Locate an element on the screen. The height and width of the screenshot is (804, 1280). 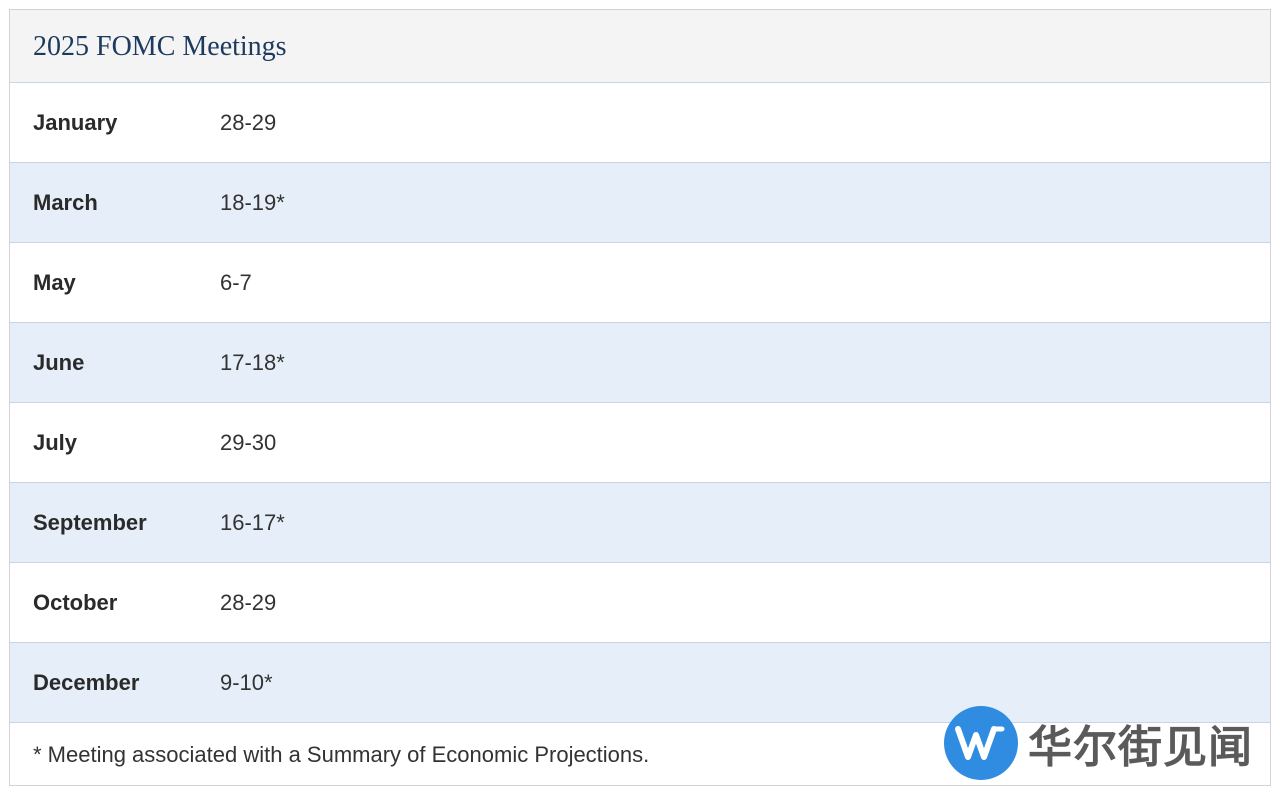
watermark: 华尔街见闻 is located at coordinates (1098, 743).